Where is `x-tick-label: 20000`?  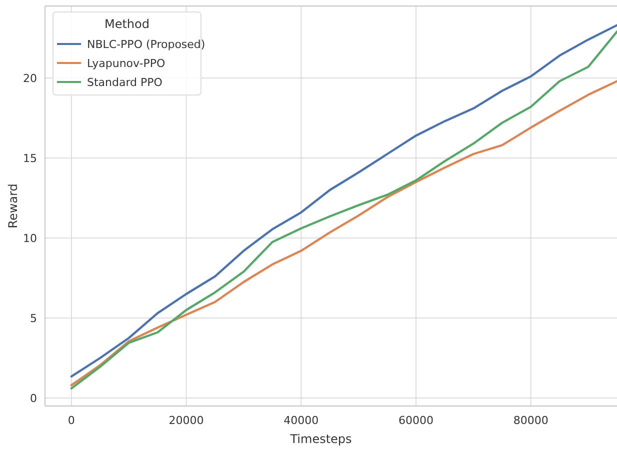 x-tick-label: 20000 is located at coordinates (186, 420).